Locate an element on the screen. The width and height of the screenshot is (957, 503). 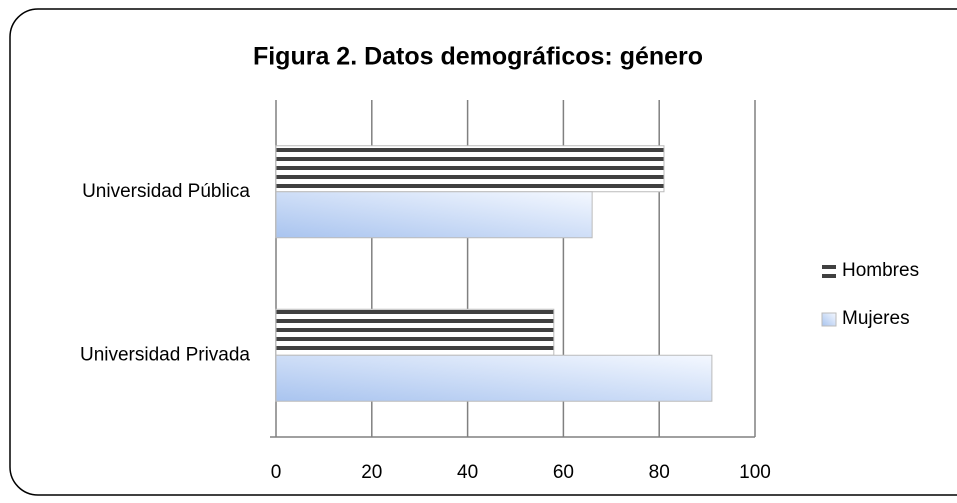
x-tick-label: 60 is located at coordinates (563, 472).